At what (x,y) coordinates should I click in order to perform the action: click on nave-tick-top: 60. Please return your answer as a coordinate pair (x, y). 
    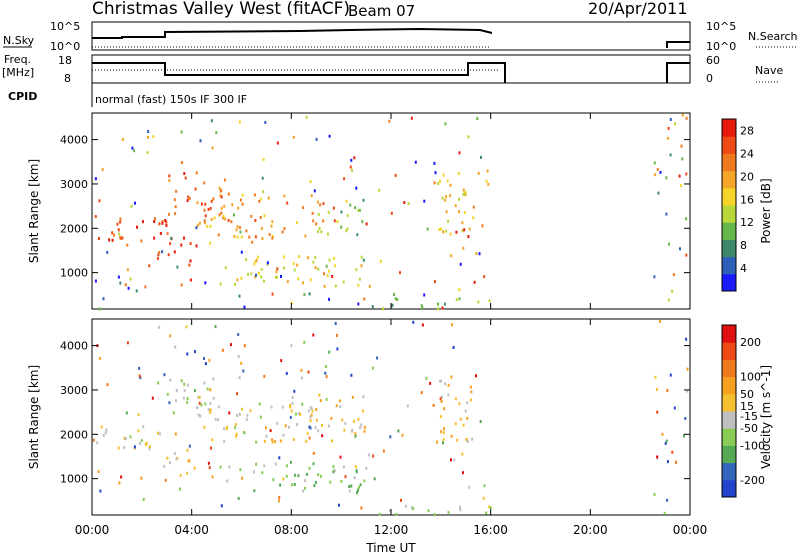
    Looking at the image, I should click on (713, 60).